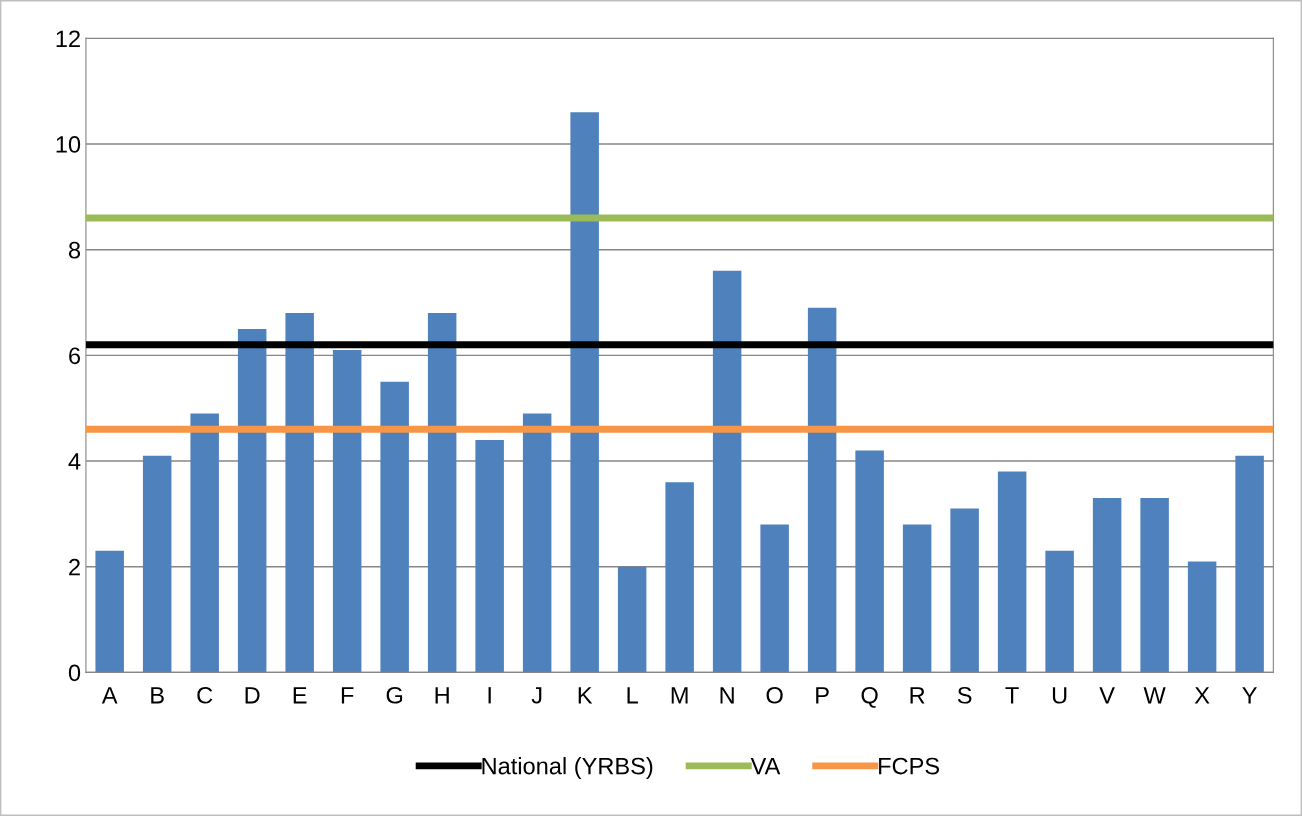 The height and width of the screenshot is (816, 1302). Describe the element at coordinates (1059, 695) in the screenshot. I see `x-tick-label: U` at that location.